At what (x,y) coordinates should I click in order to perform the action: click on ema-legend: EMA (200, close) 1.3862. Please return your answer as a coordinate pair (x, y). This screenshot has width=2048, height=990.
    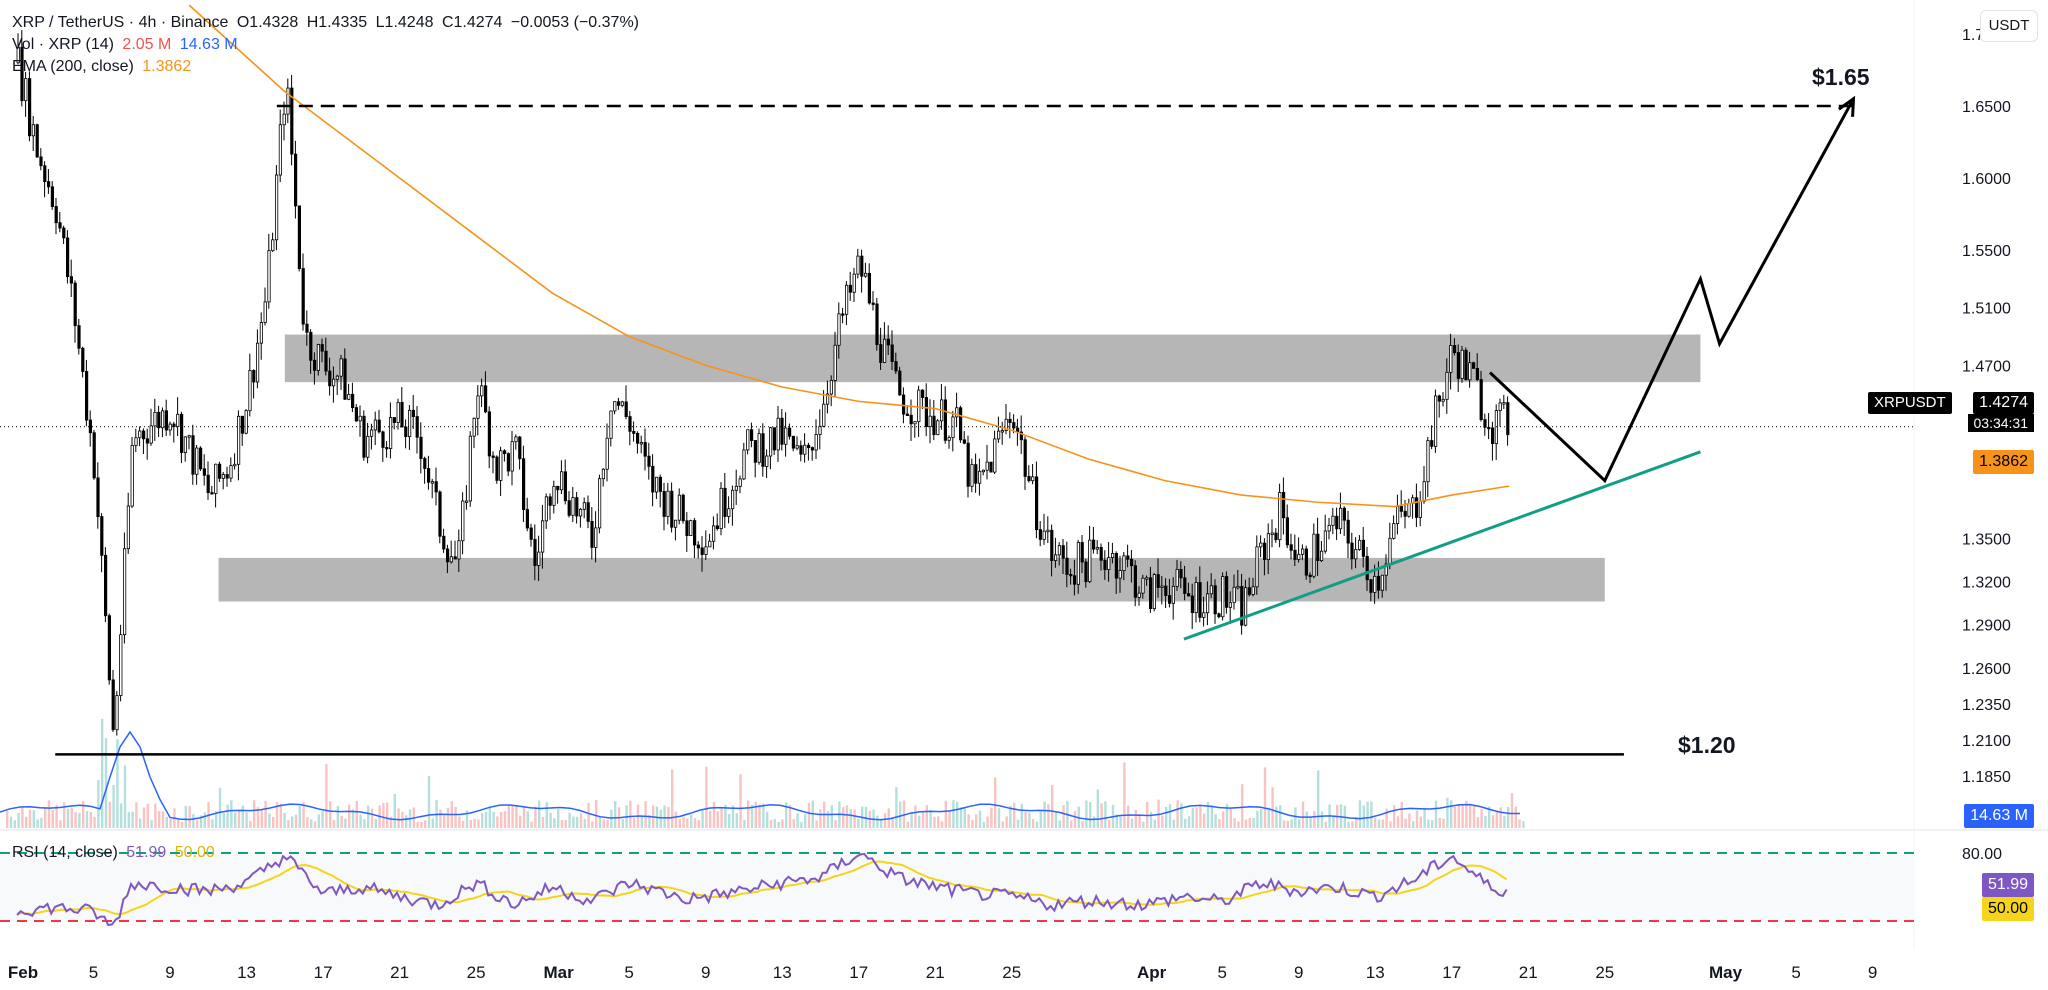
    Looking at the image, I should click on (103, 67).